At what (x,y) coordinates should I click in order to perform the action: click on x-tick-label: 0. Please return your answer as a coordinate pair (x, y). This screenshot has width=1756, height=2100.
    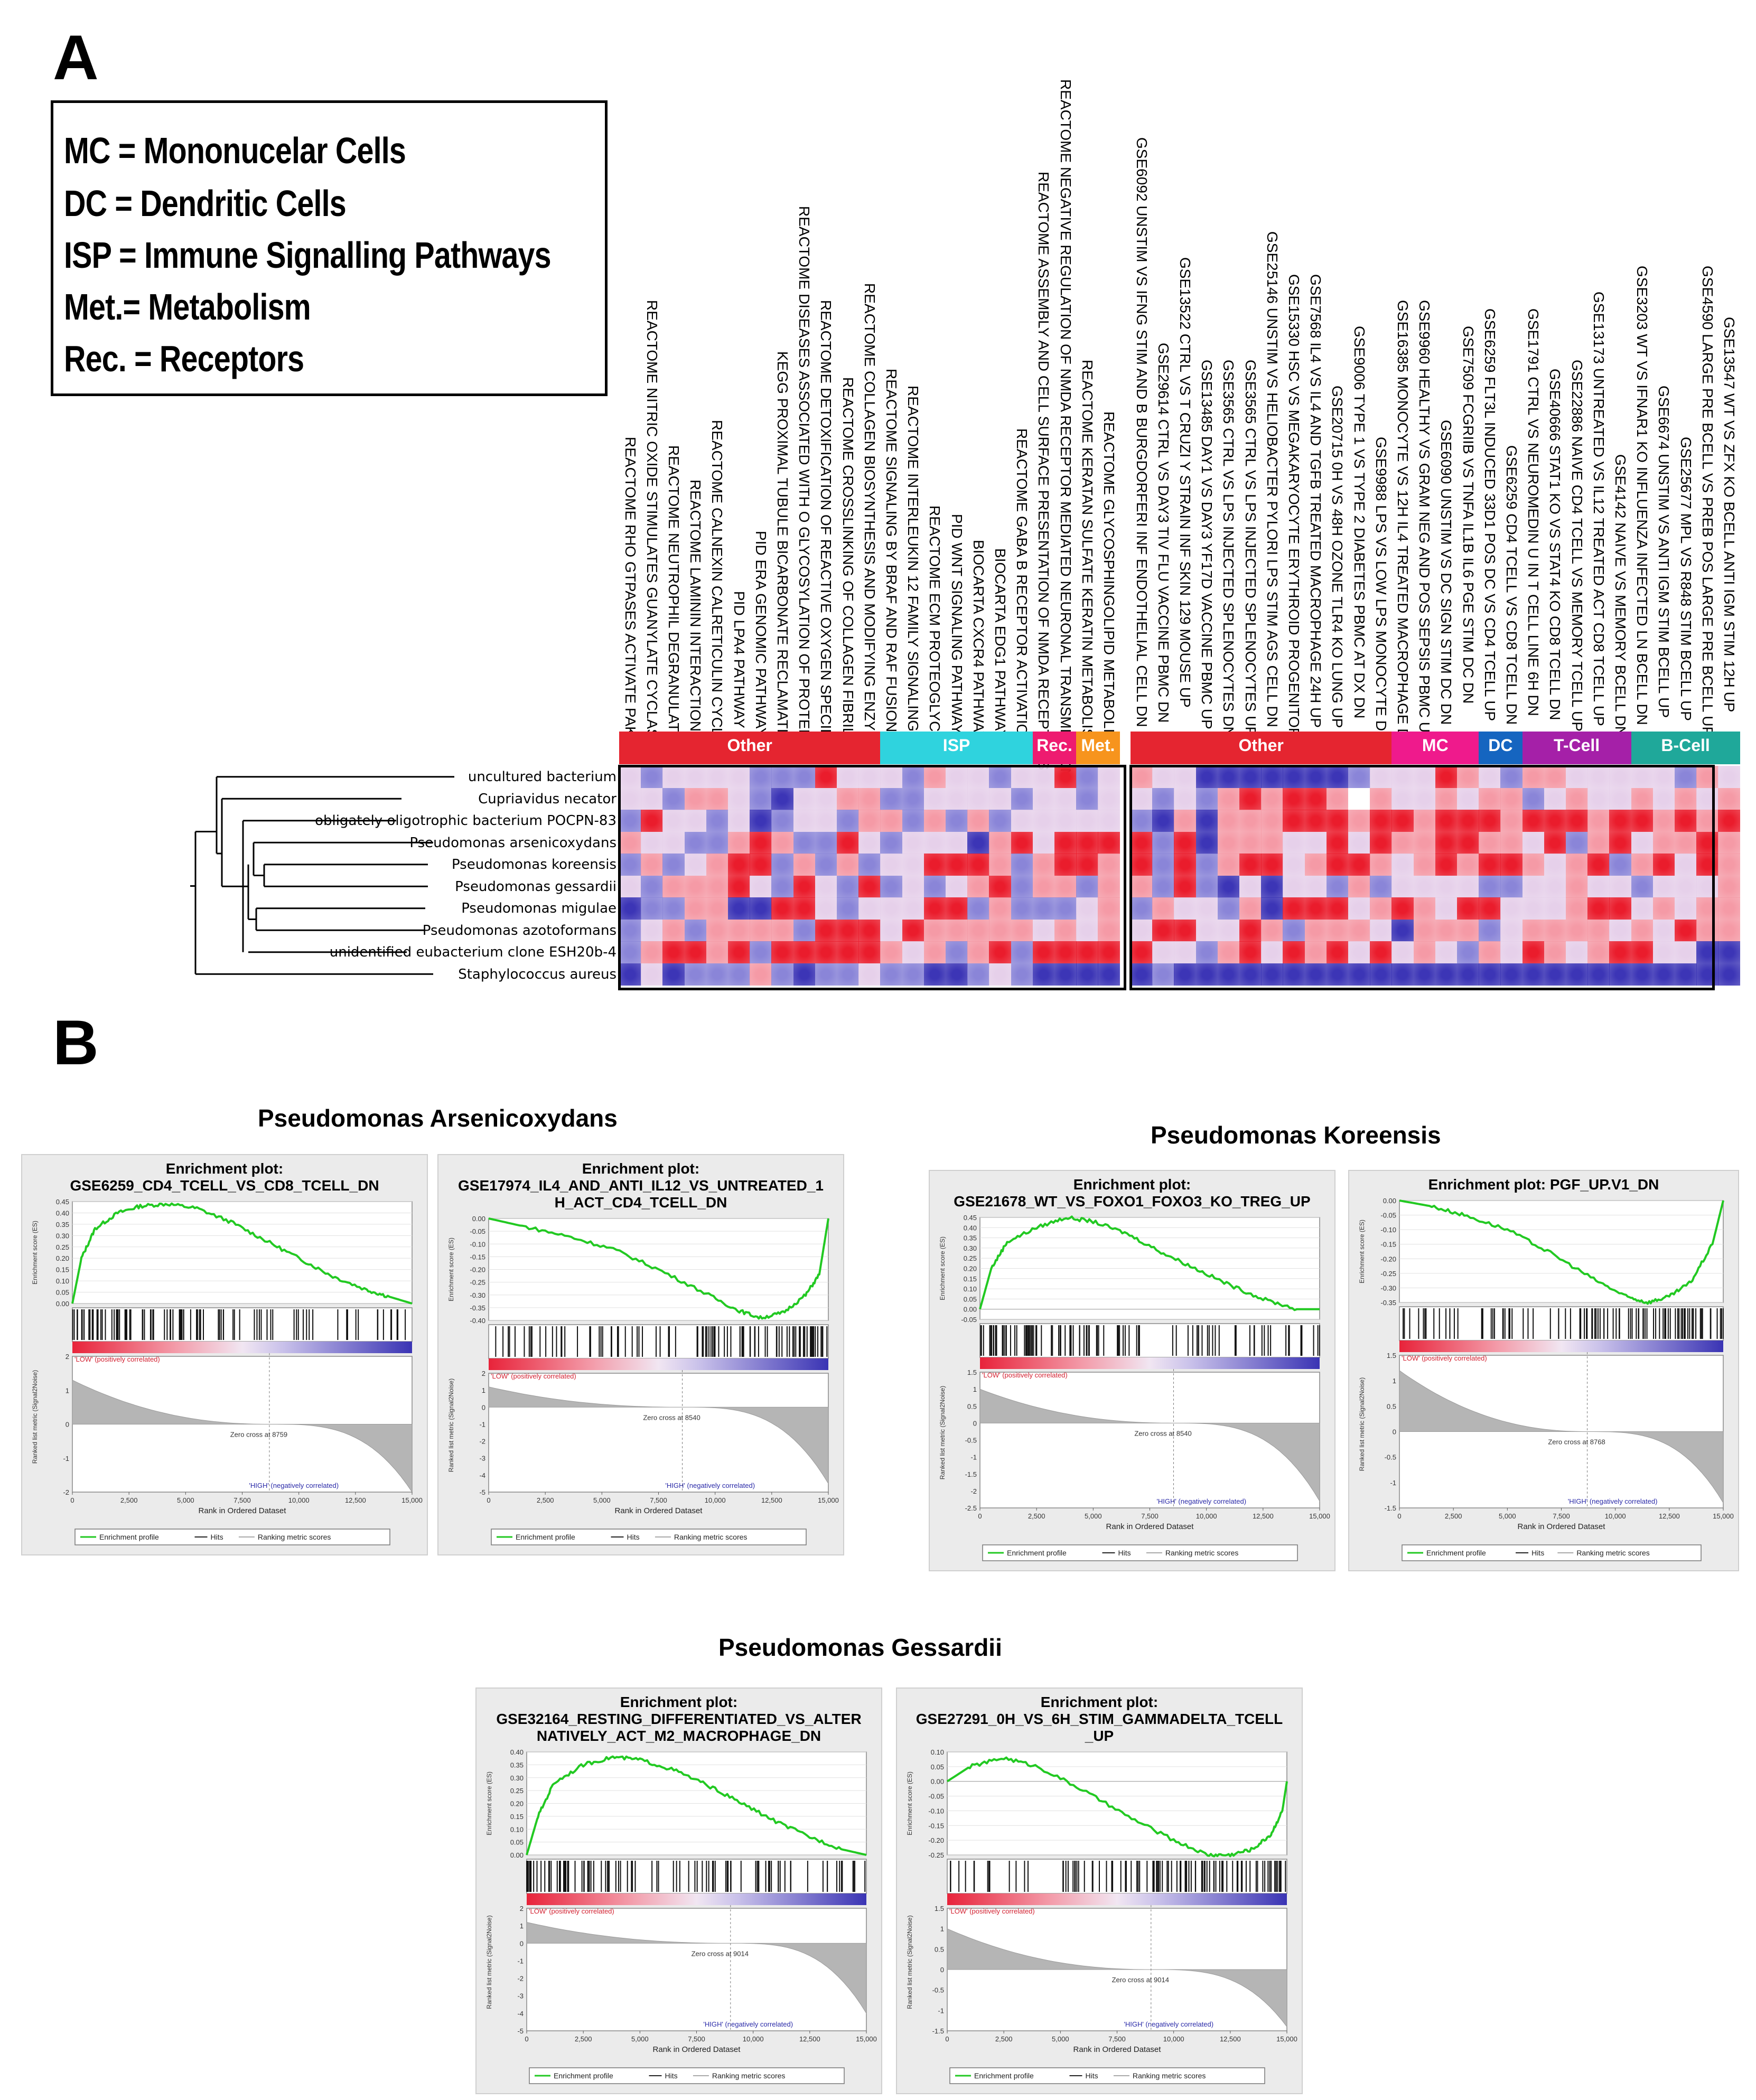
    Looking at the image, I should click on (489, 1500).